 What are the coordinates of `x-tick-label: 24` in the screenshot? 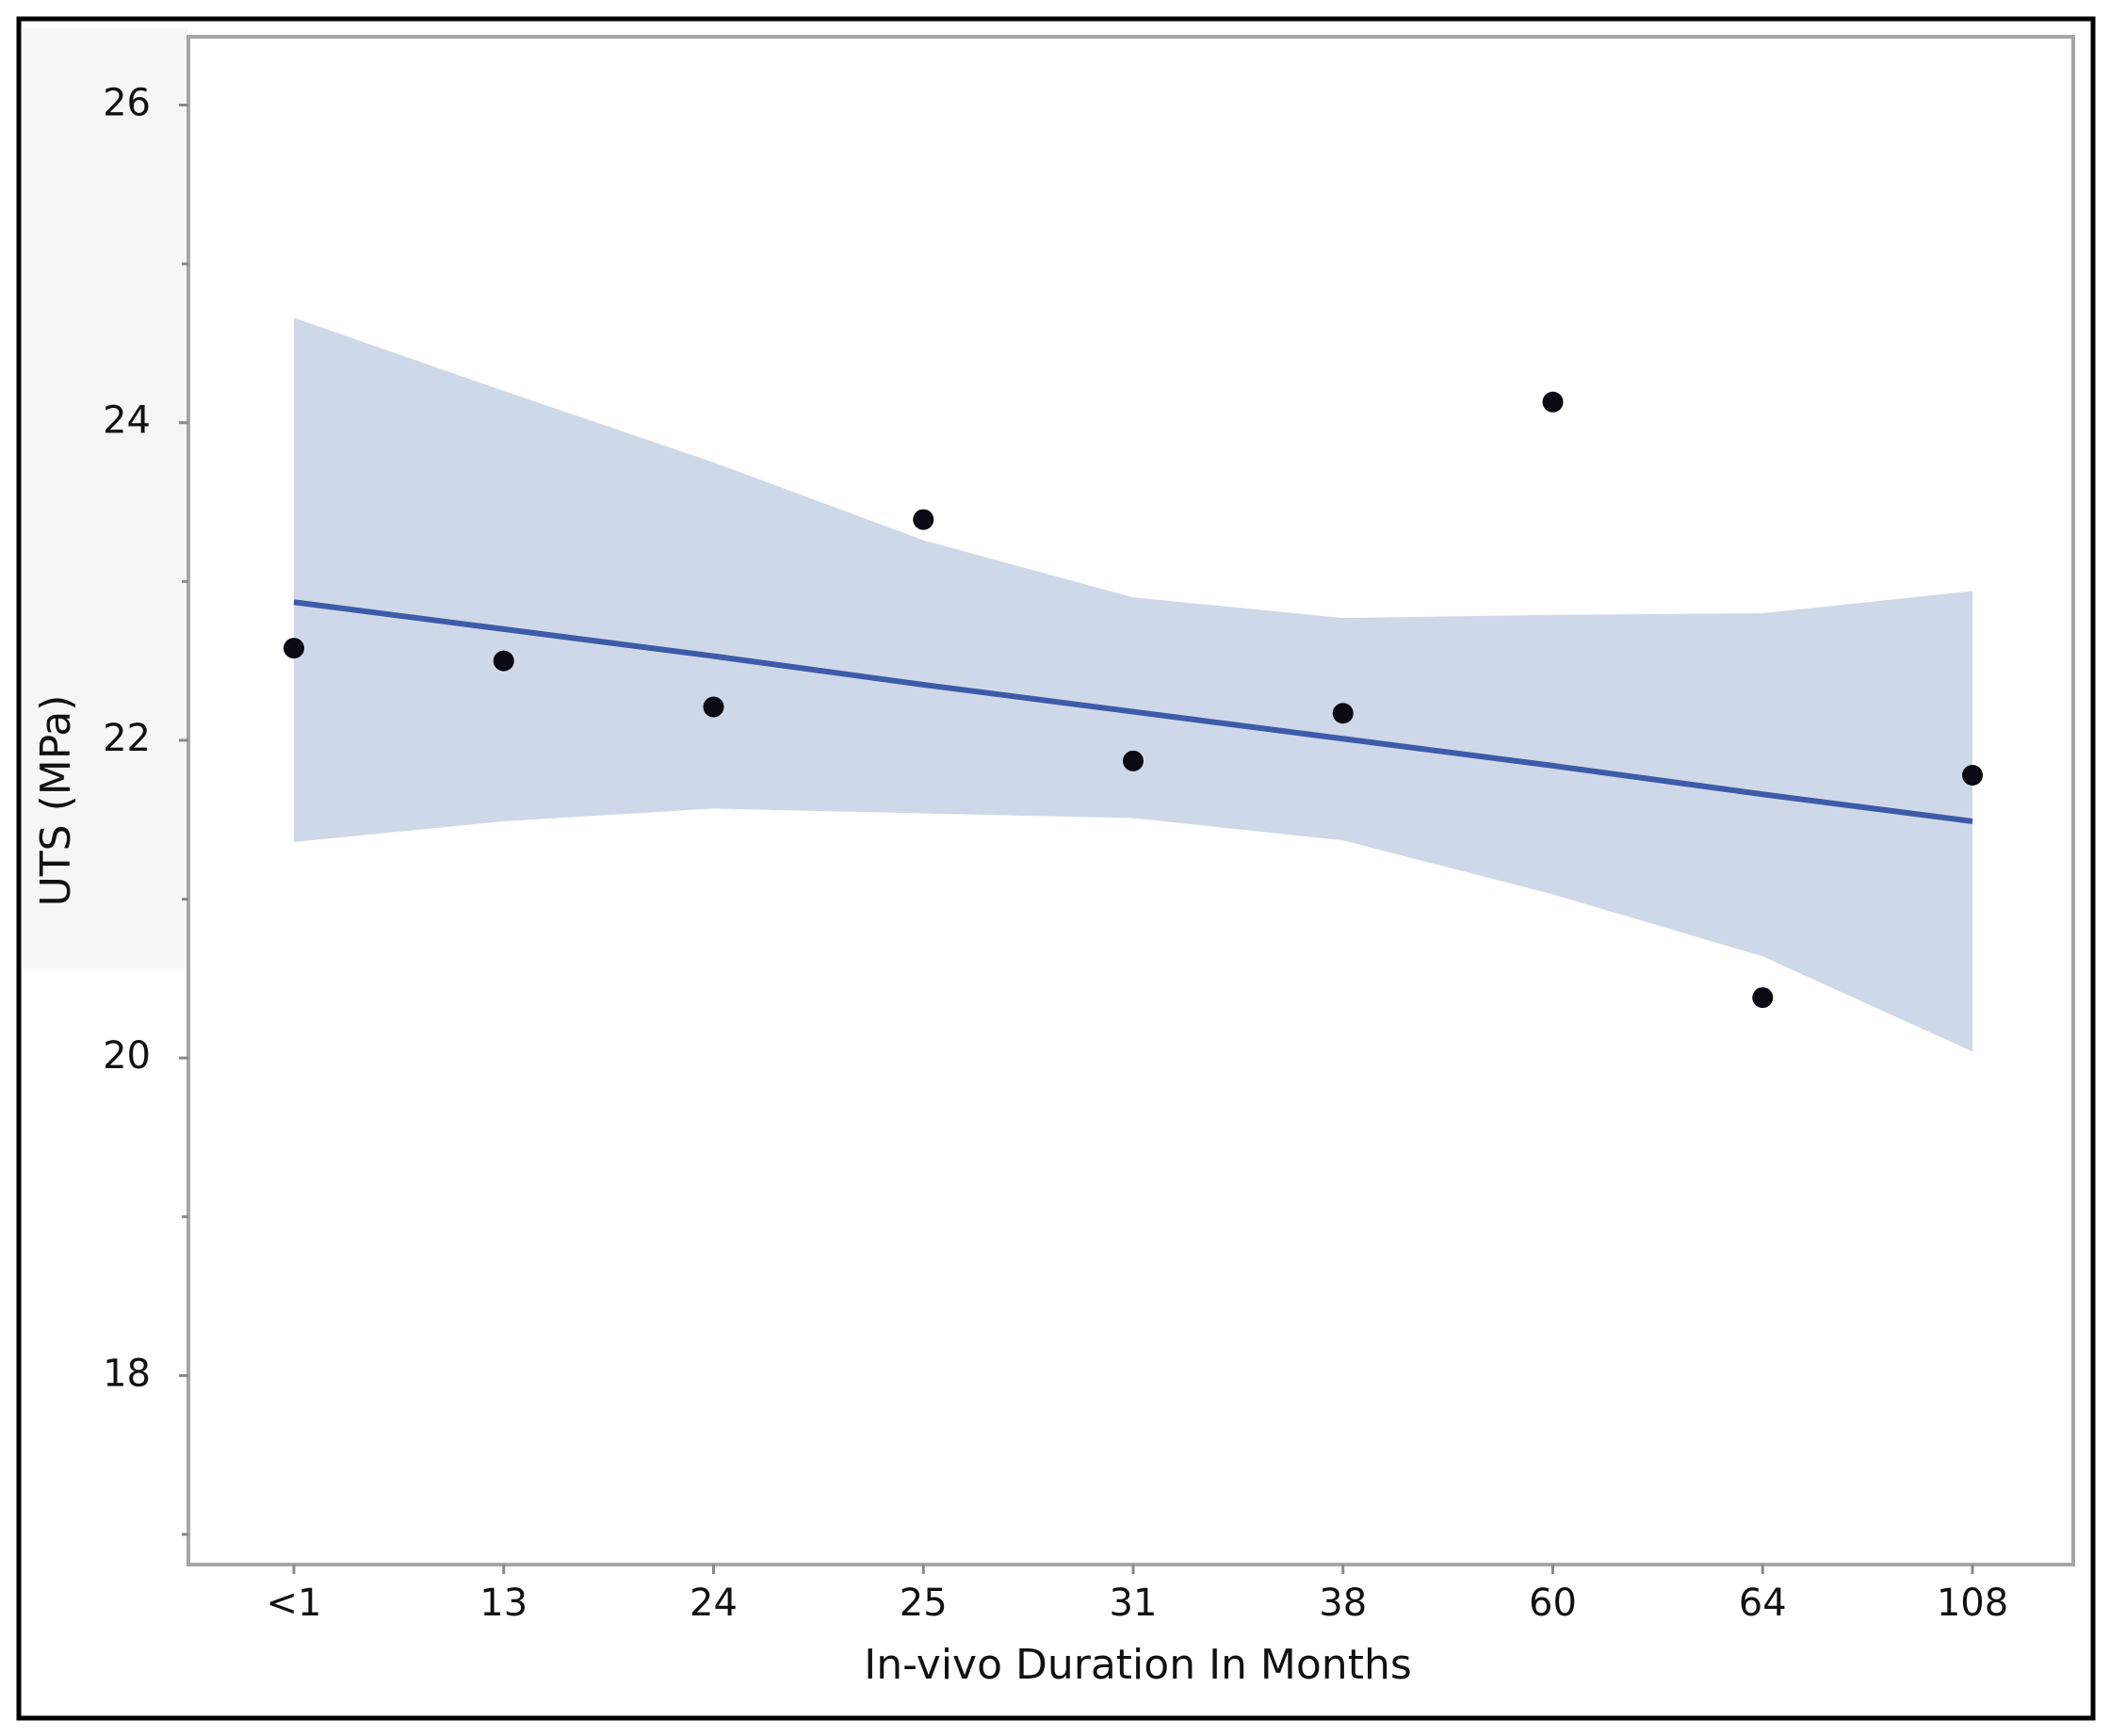 It's located at (714, 1603).